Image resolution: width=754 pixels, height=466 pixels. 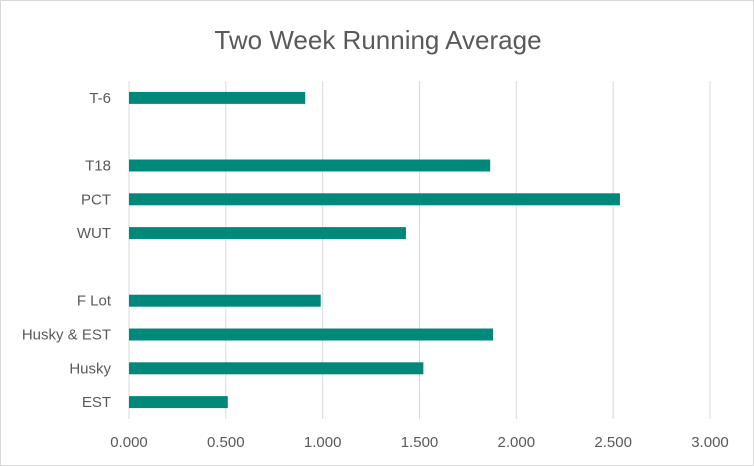 I want to click on x-tick-label: 1.000, so click(x=323, y=442).